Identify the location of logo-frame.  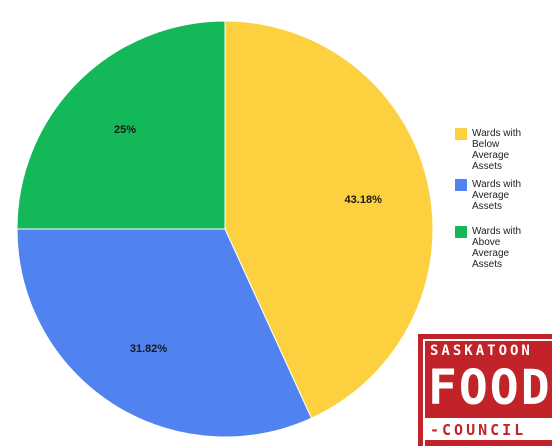
(487, 392).